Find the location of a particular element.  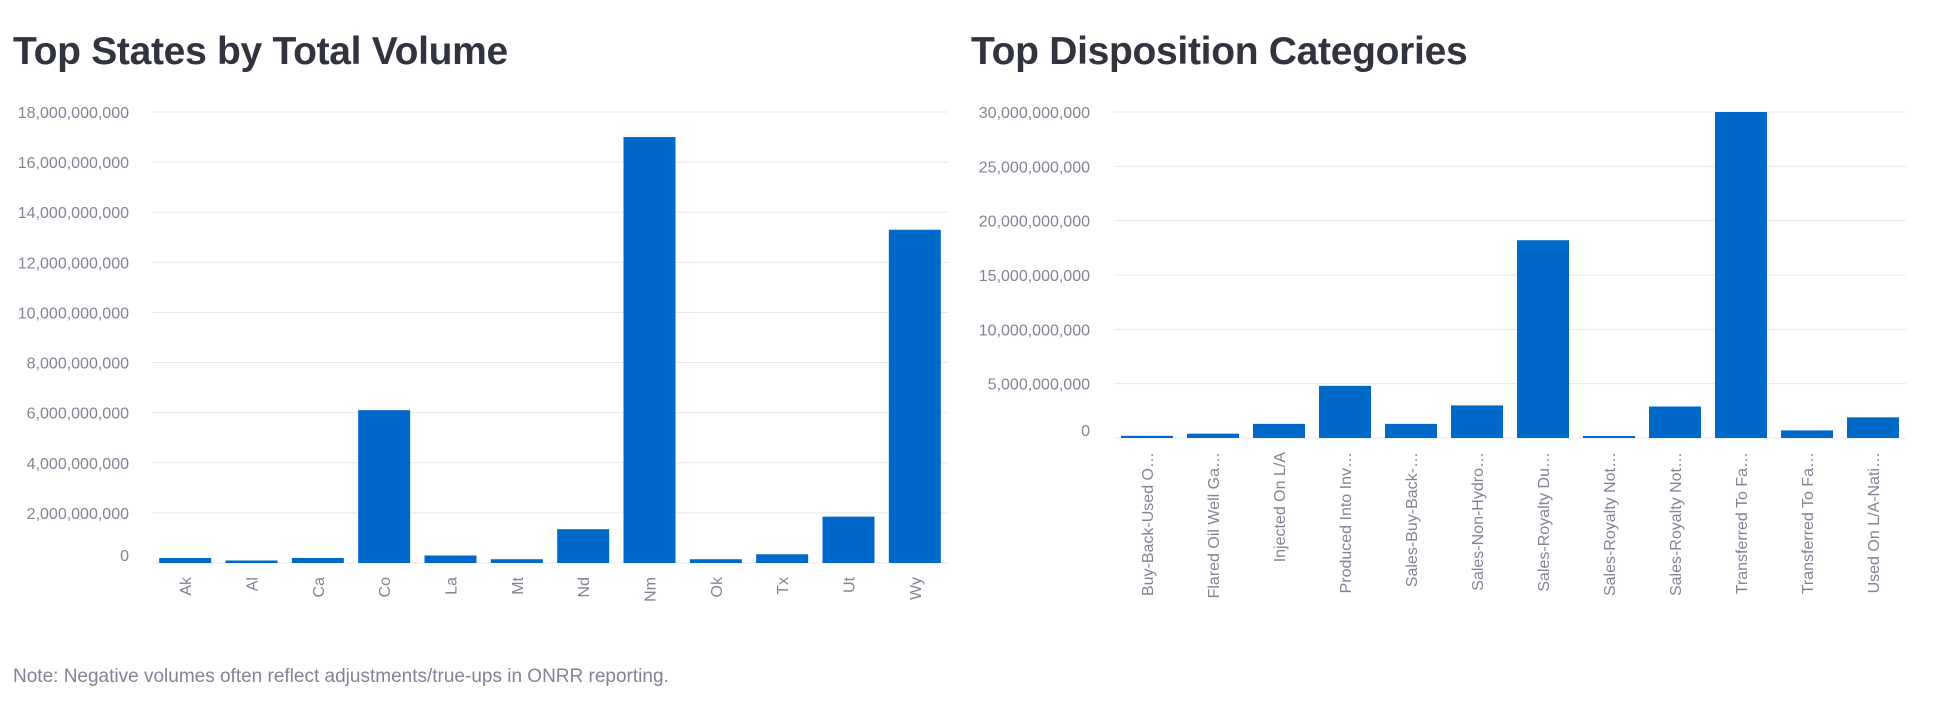

x-tick-label: Tx is located at coordinates (783, 586).